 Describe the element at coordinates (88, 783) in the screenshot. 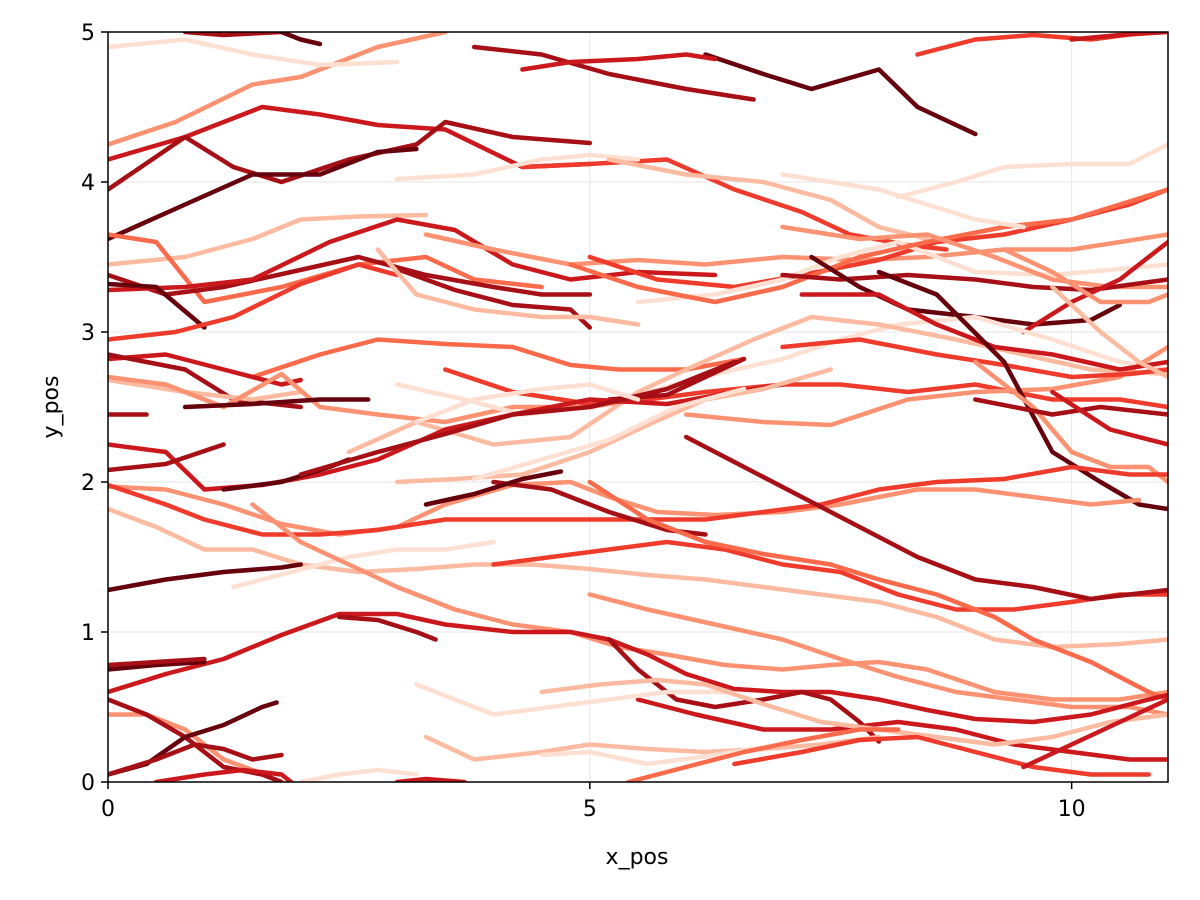

I see `y-tick-label: 0` at that location.